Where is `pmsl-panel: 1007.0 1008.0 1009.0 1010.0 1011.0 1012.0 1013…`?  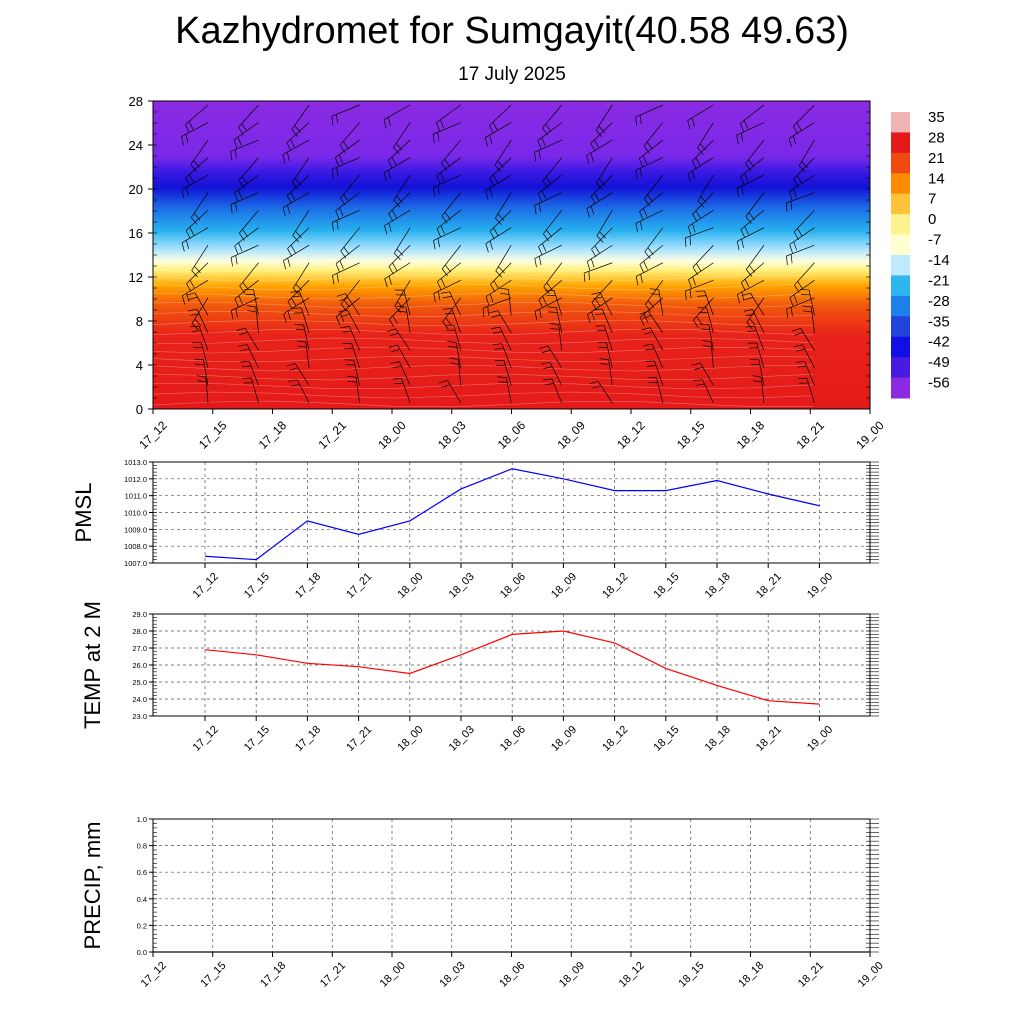
pmsl-panel: 1007.0 1008.0 1009.0 1010.0 1011.0 1012.0 1013… is located at coordinates (475, 529).